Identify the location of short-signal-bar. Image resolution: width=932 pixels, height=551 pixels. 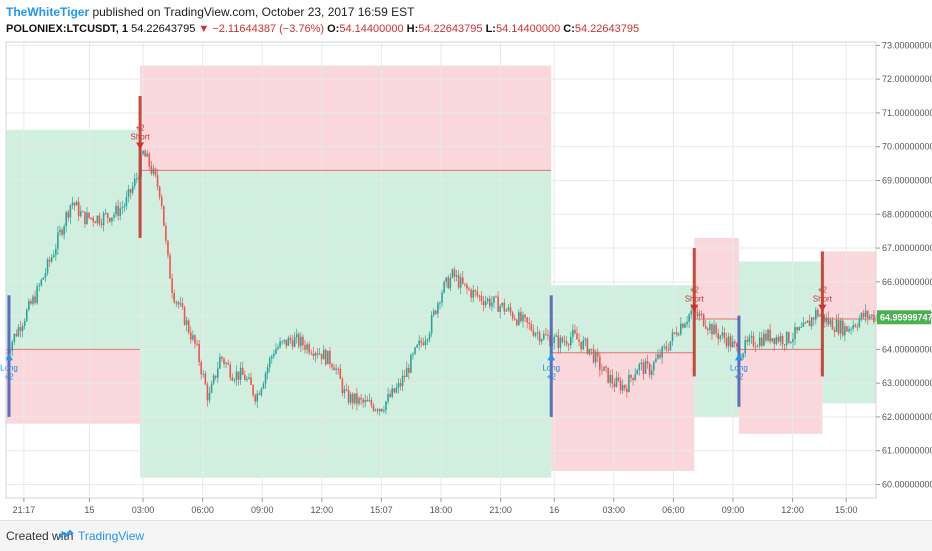
(140, 167).